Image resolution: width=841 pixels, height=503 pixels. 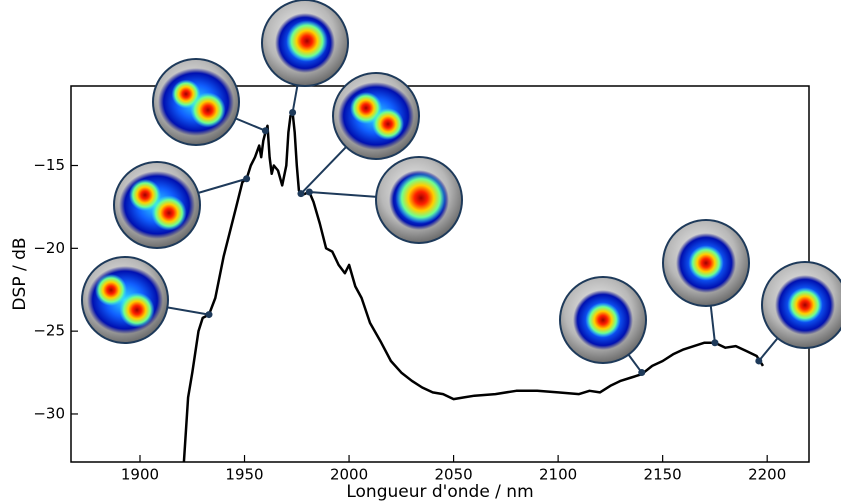 I want to click on y-tick-label: −20, so click(x=49, y=248).